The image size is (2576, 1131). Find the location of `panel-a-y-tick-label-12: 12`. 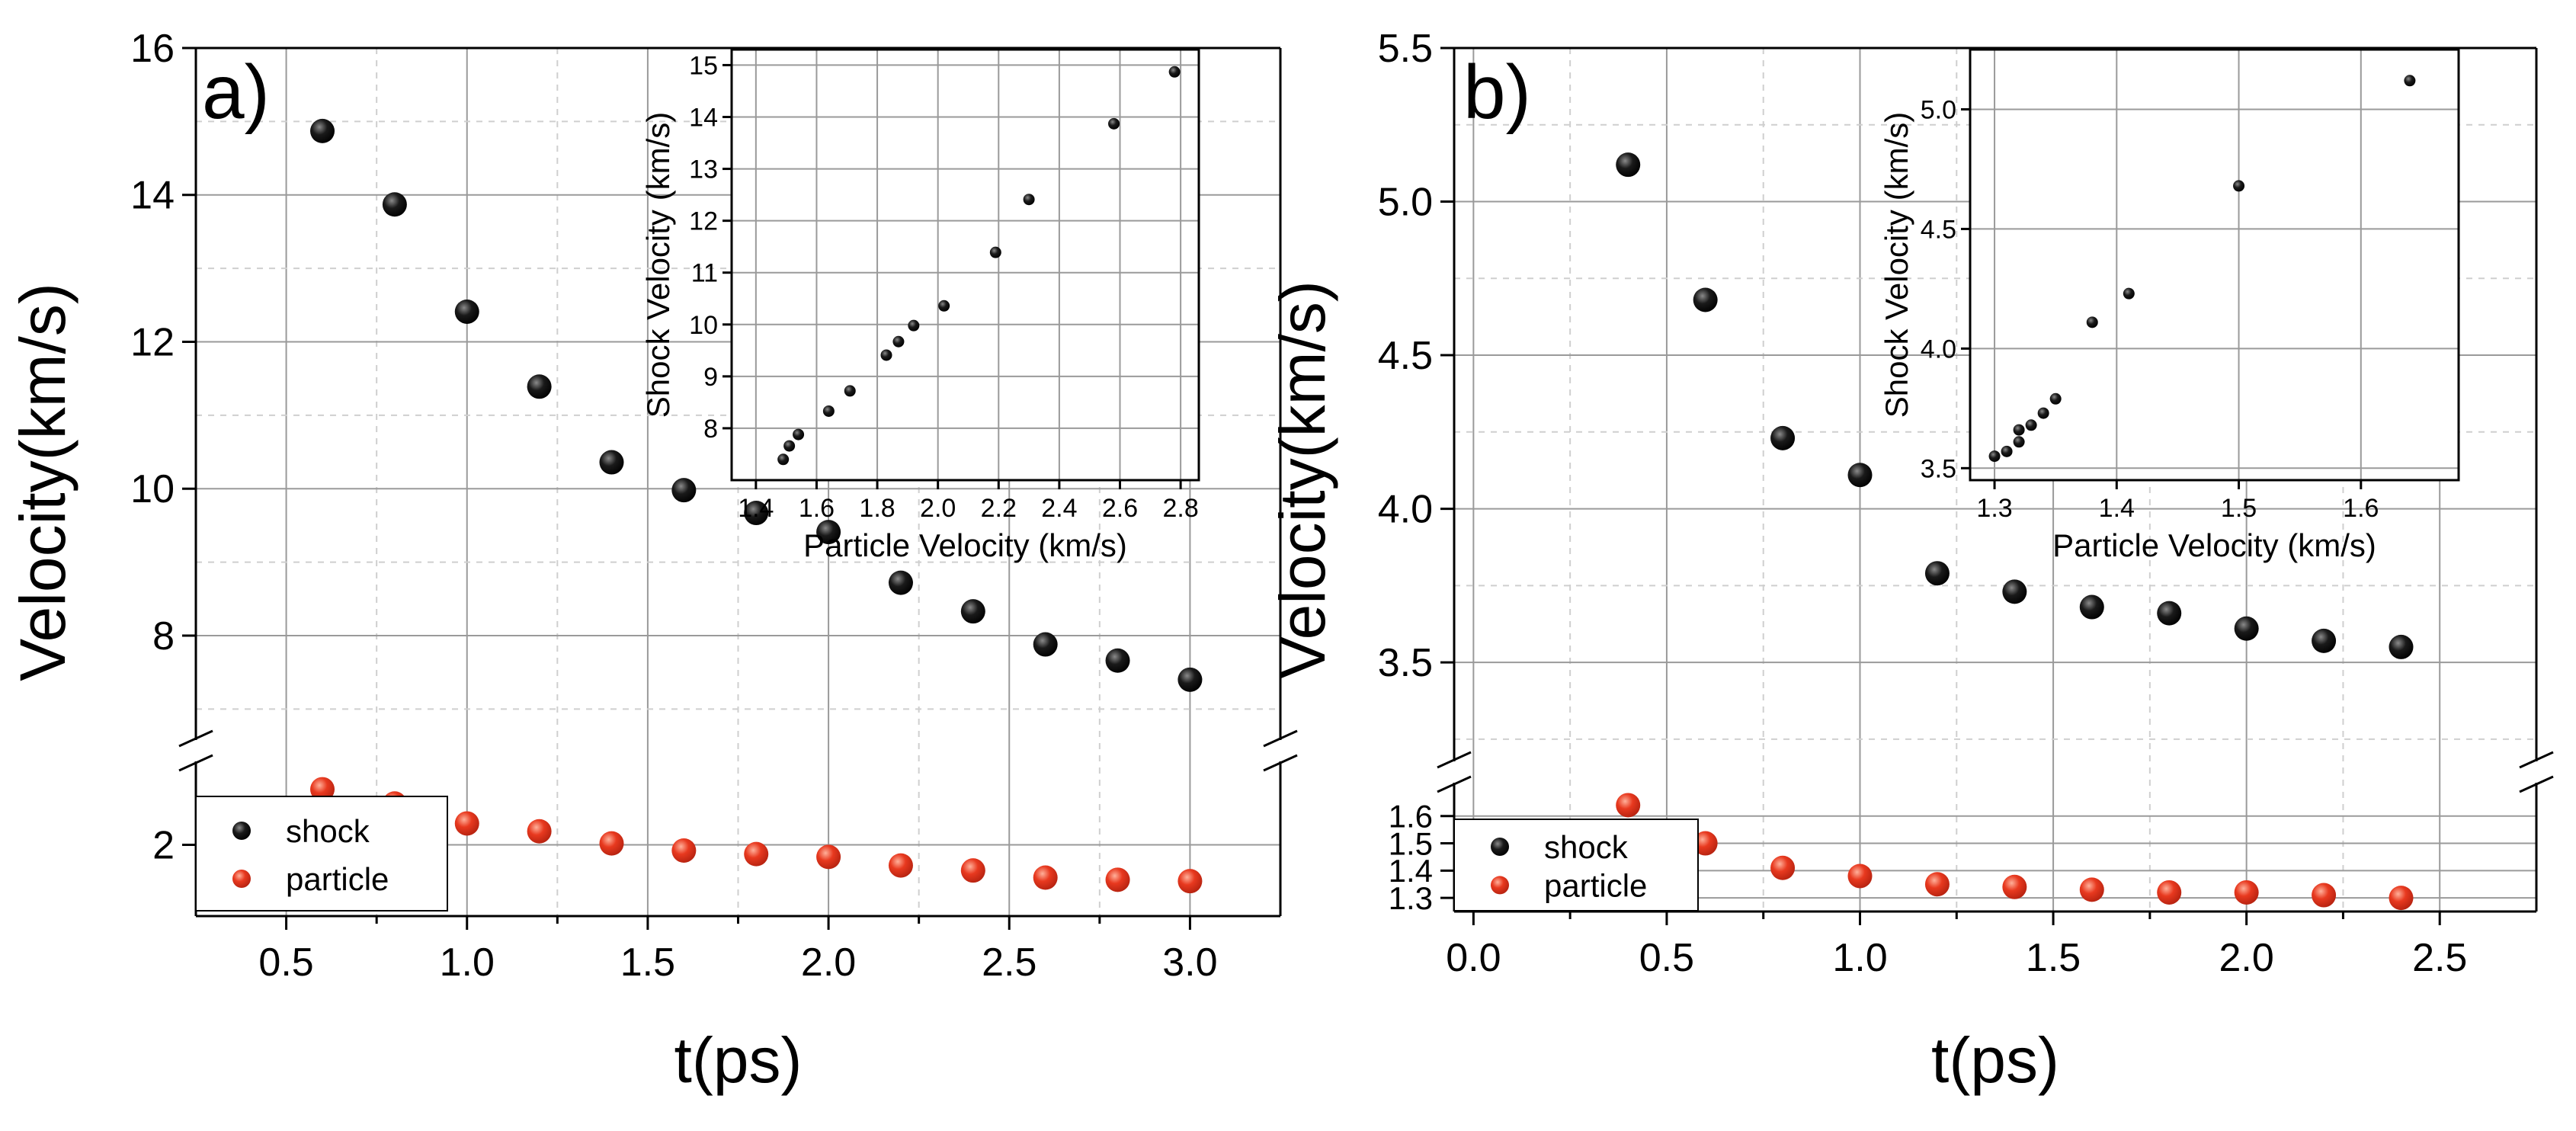

panel-a-y-tick-label-12: 12 is located at coordinates (152, 342).